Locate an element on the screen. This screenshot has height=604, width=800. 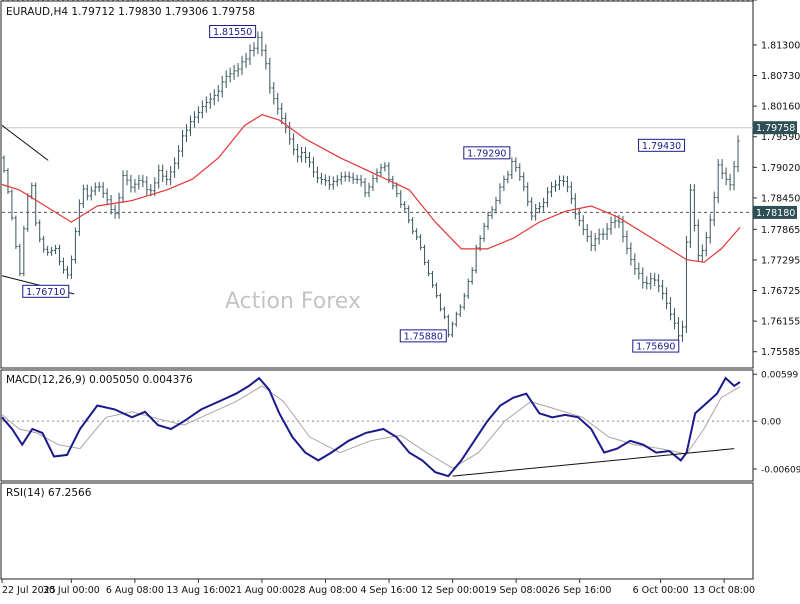
rsi-tick-label: 0 is located at coordinates (762, 1).